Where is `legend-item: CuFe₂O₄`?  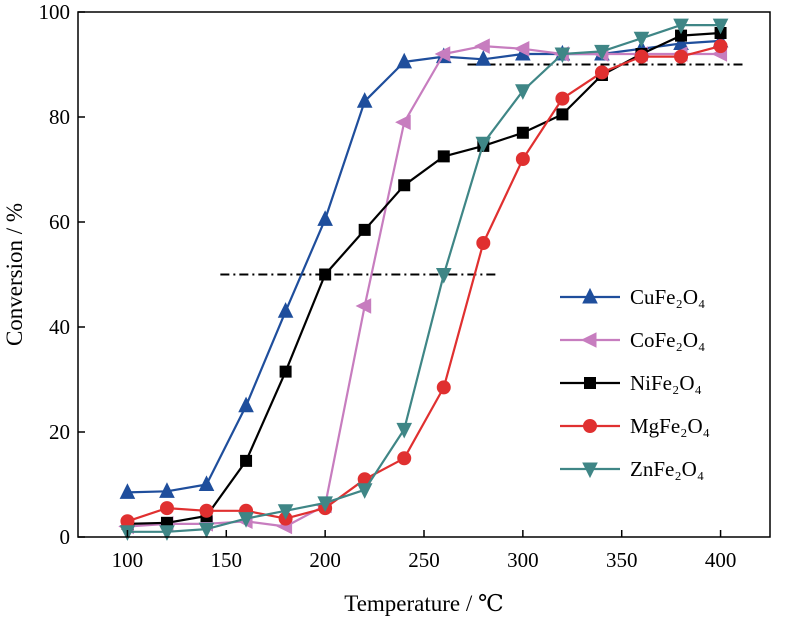
legend-item: CuFe₂O₄ is located at coordinates (632, 297).